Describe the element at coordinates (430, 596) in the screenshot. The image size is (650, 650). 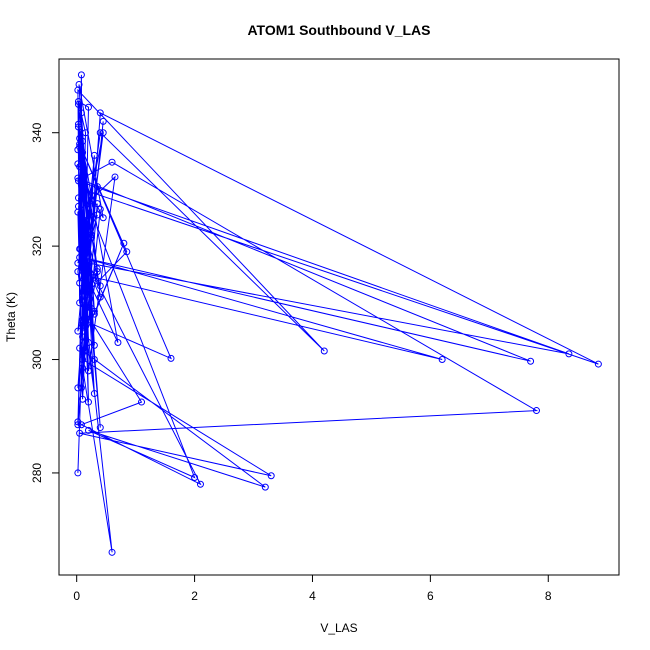
I see `x-tick-label: 6` at that location.